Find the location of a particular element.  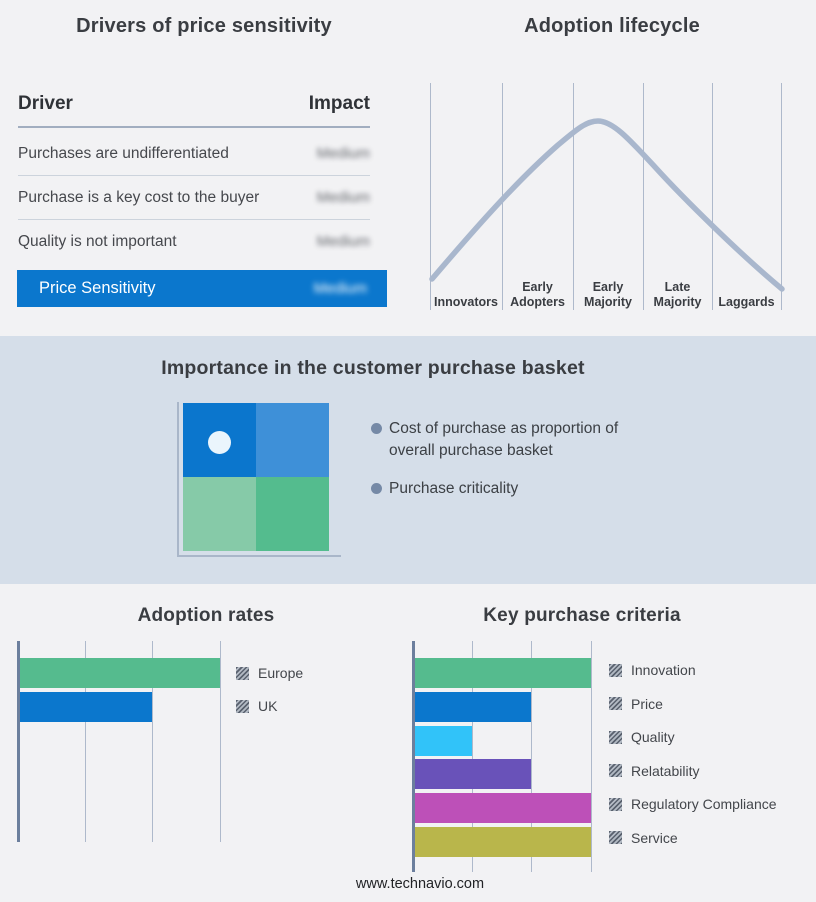

stage-label-laggards: Laggards is located at coordinates (746, 302).